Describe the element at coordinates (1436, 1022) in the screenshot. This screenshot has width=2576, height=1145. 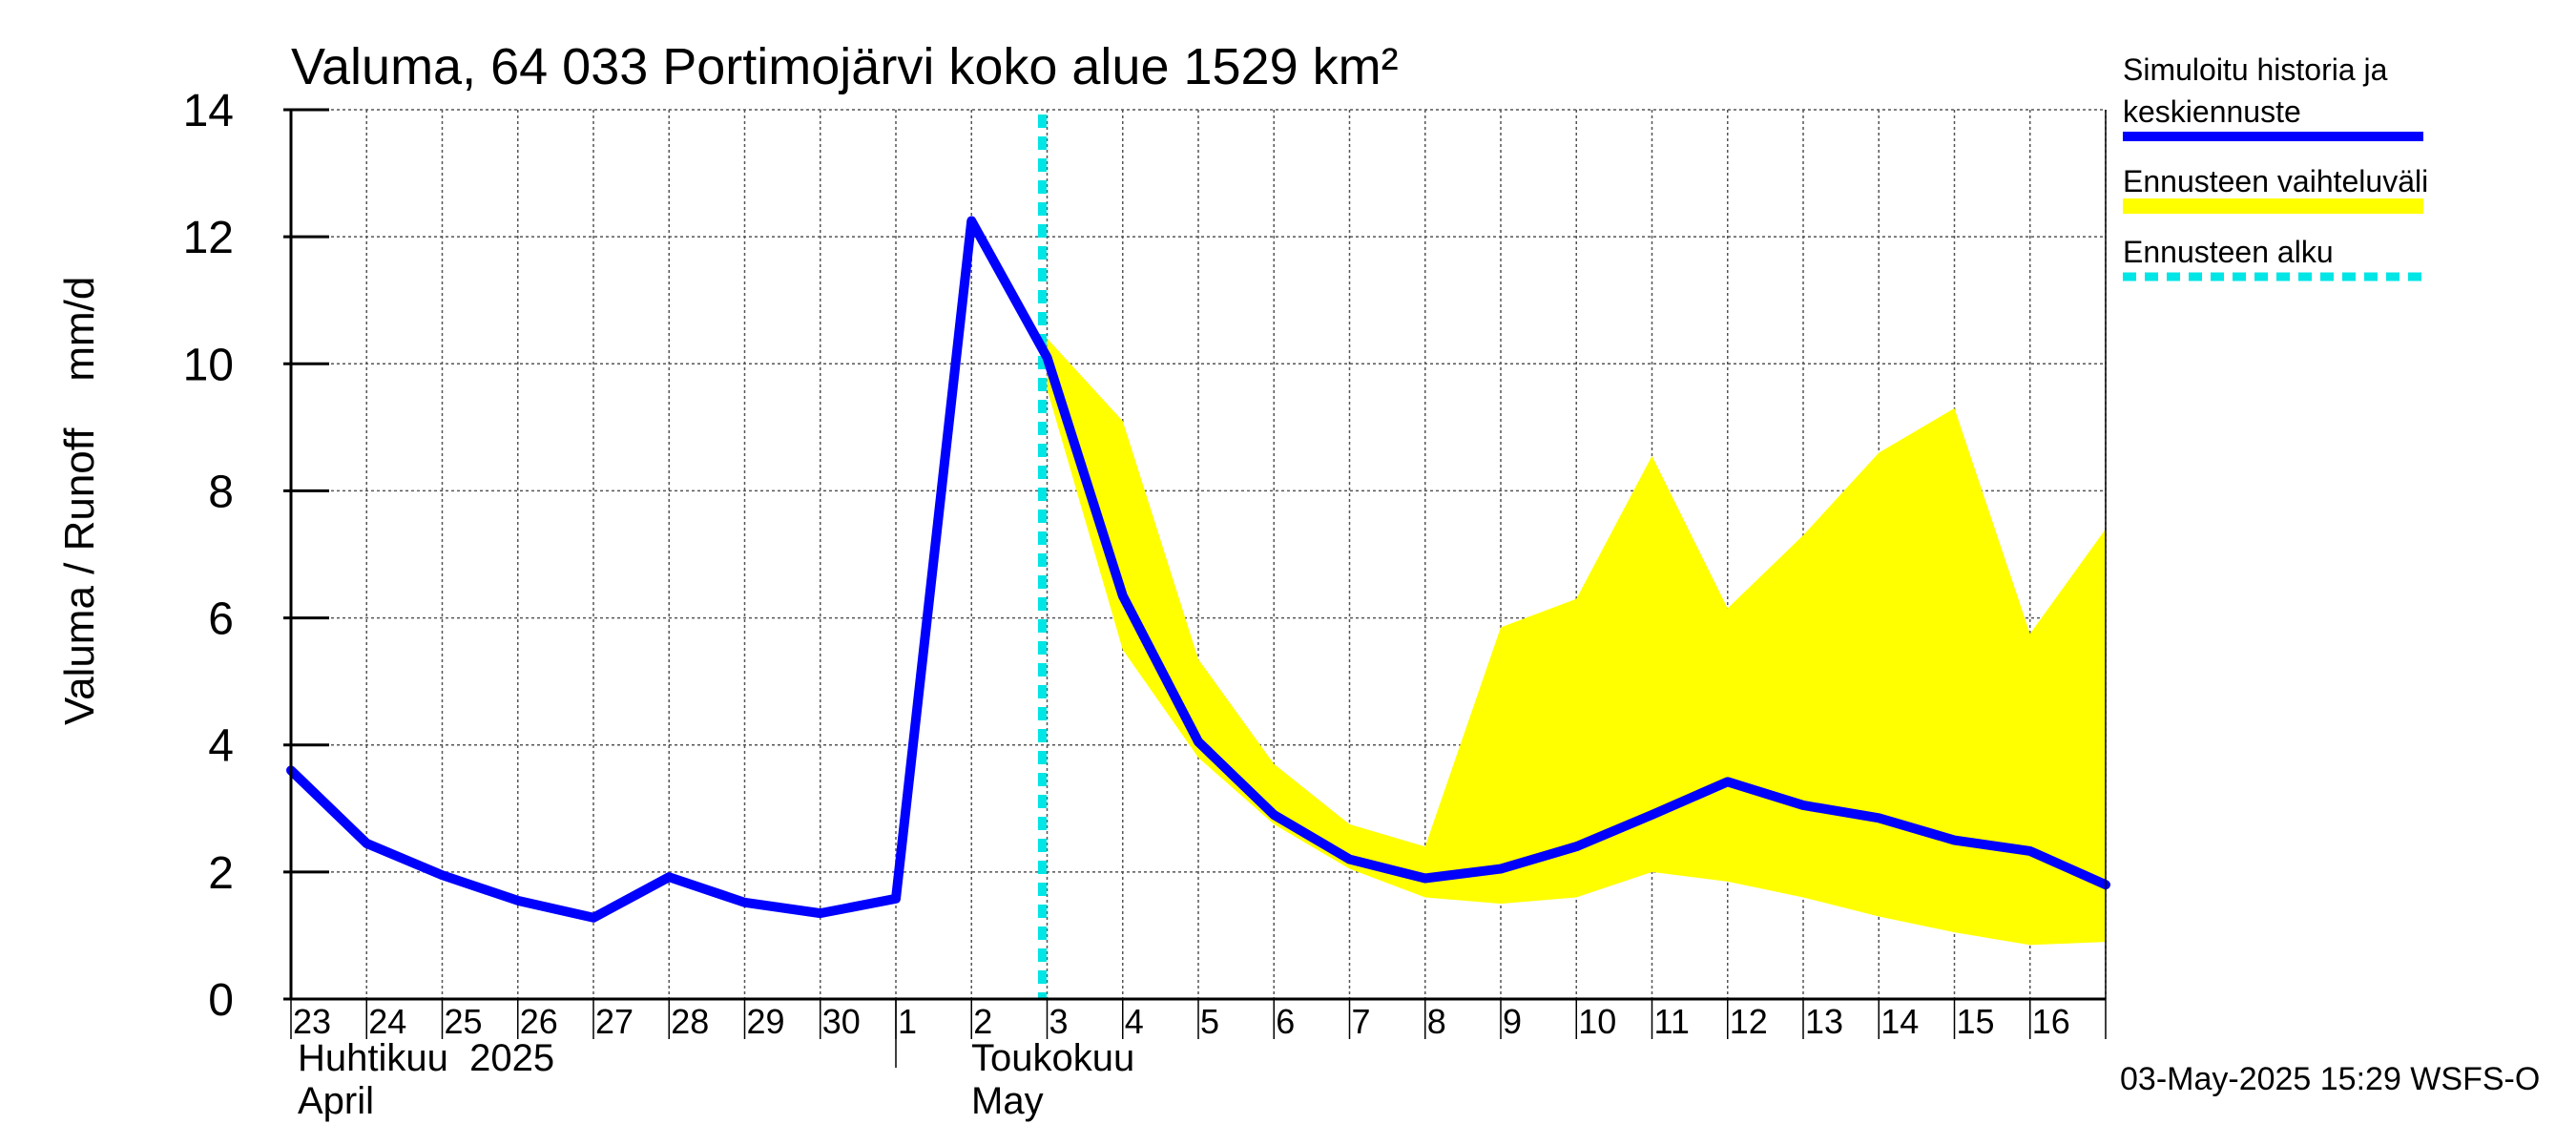
I see `x-tick-label: 8` at that location.